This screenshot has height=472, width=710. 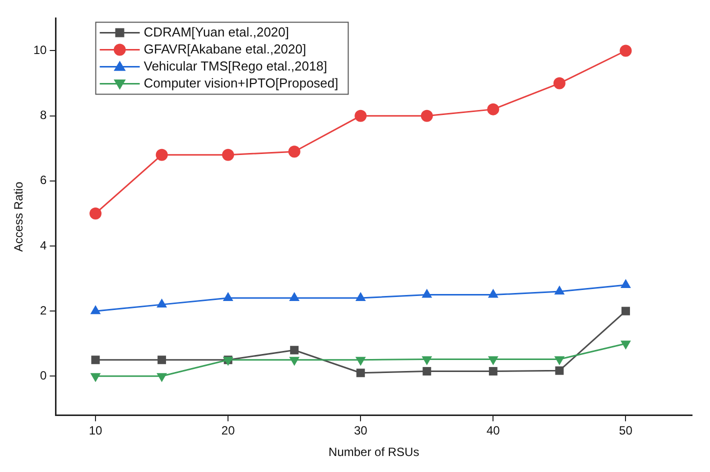 I want to click on y-tick-label: 10, so click(x=40, y=50).